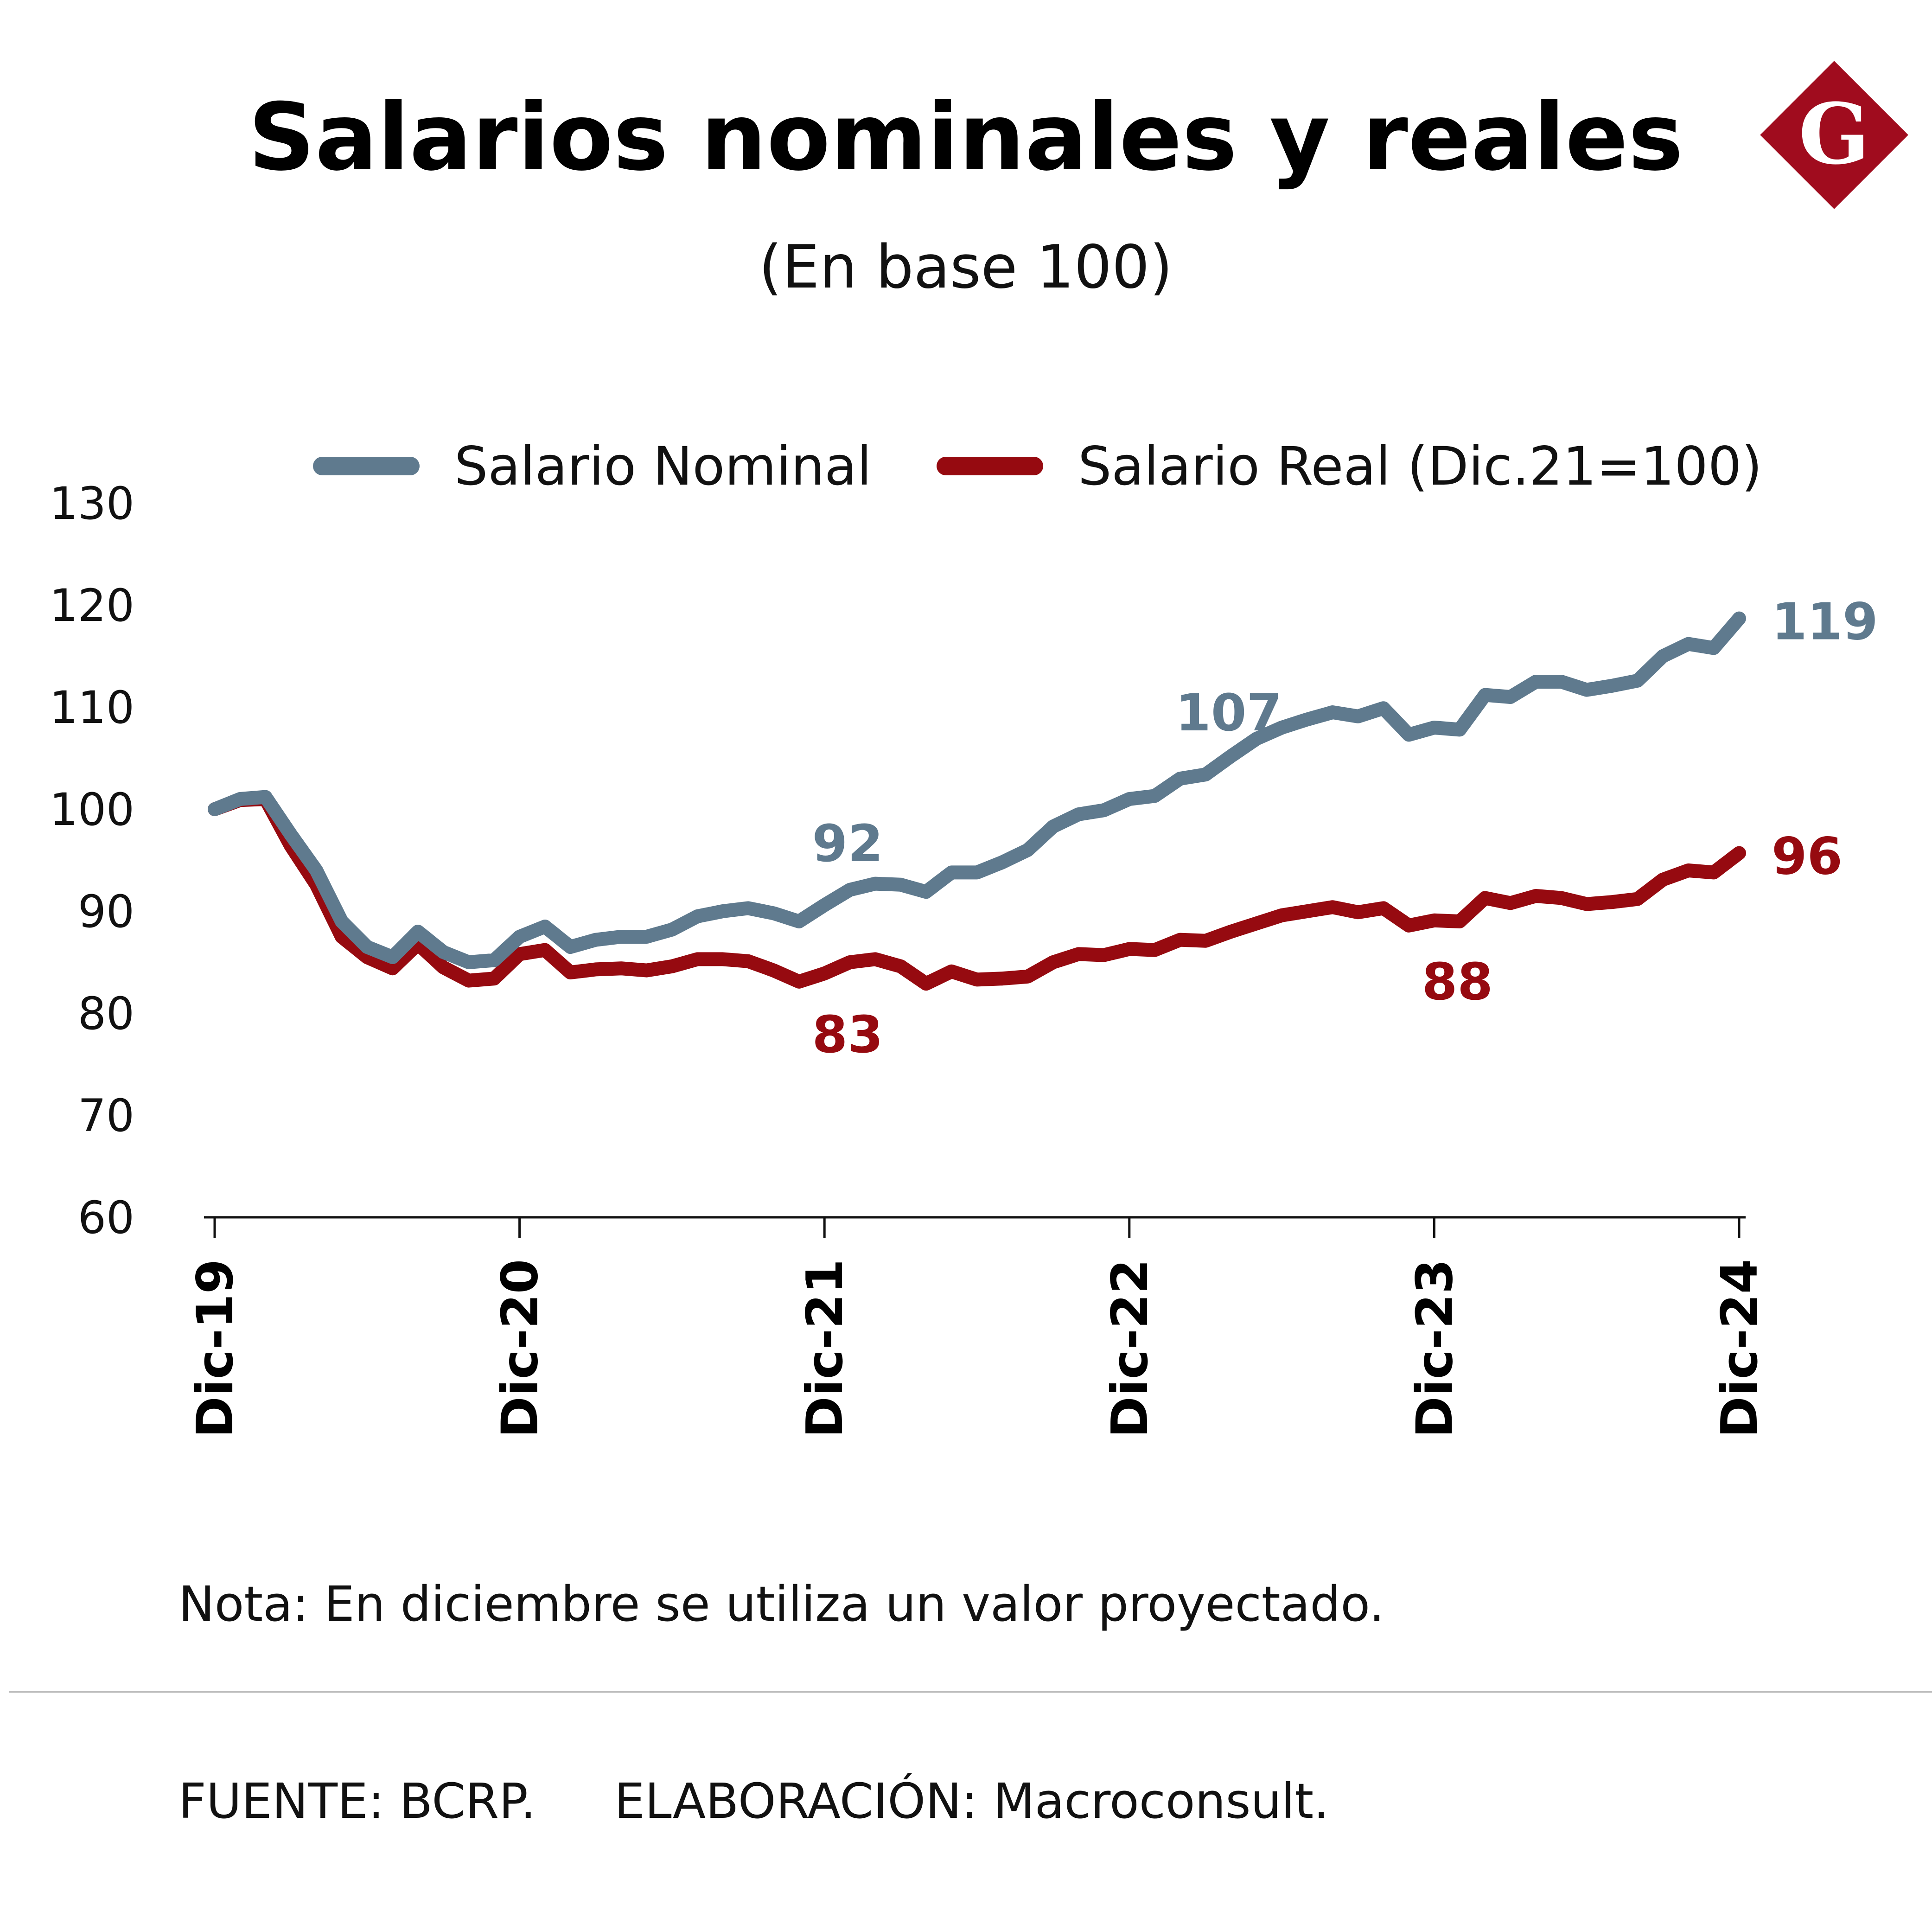 This screenshot has height=1918, width=1932. I want to click on credit-text: ELABORACIÓN: Macroconsult., so click(971, 1801).